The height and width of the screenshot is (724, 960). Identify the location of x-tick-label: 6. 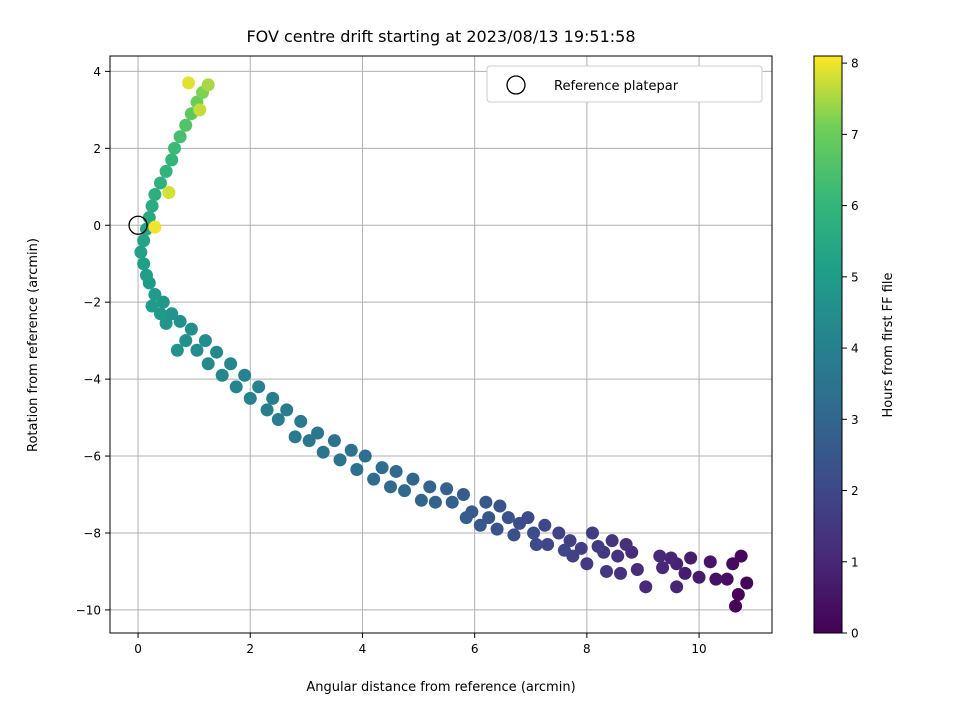
(475, 649).